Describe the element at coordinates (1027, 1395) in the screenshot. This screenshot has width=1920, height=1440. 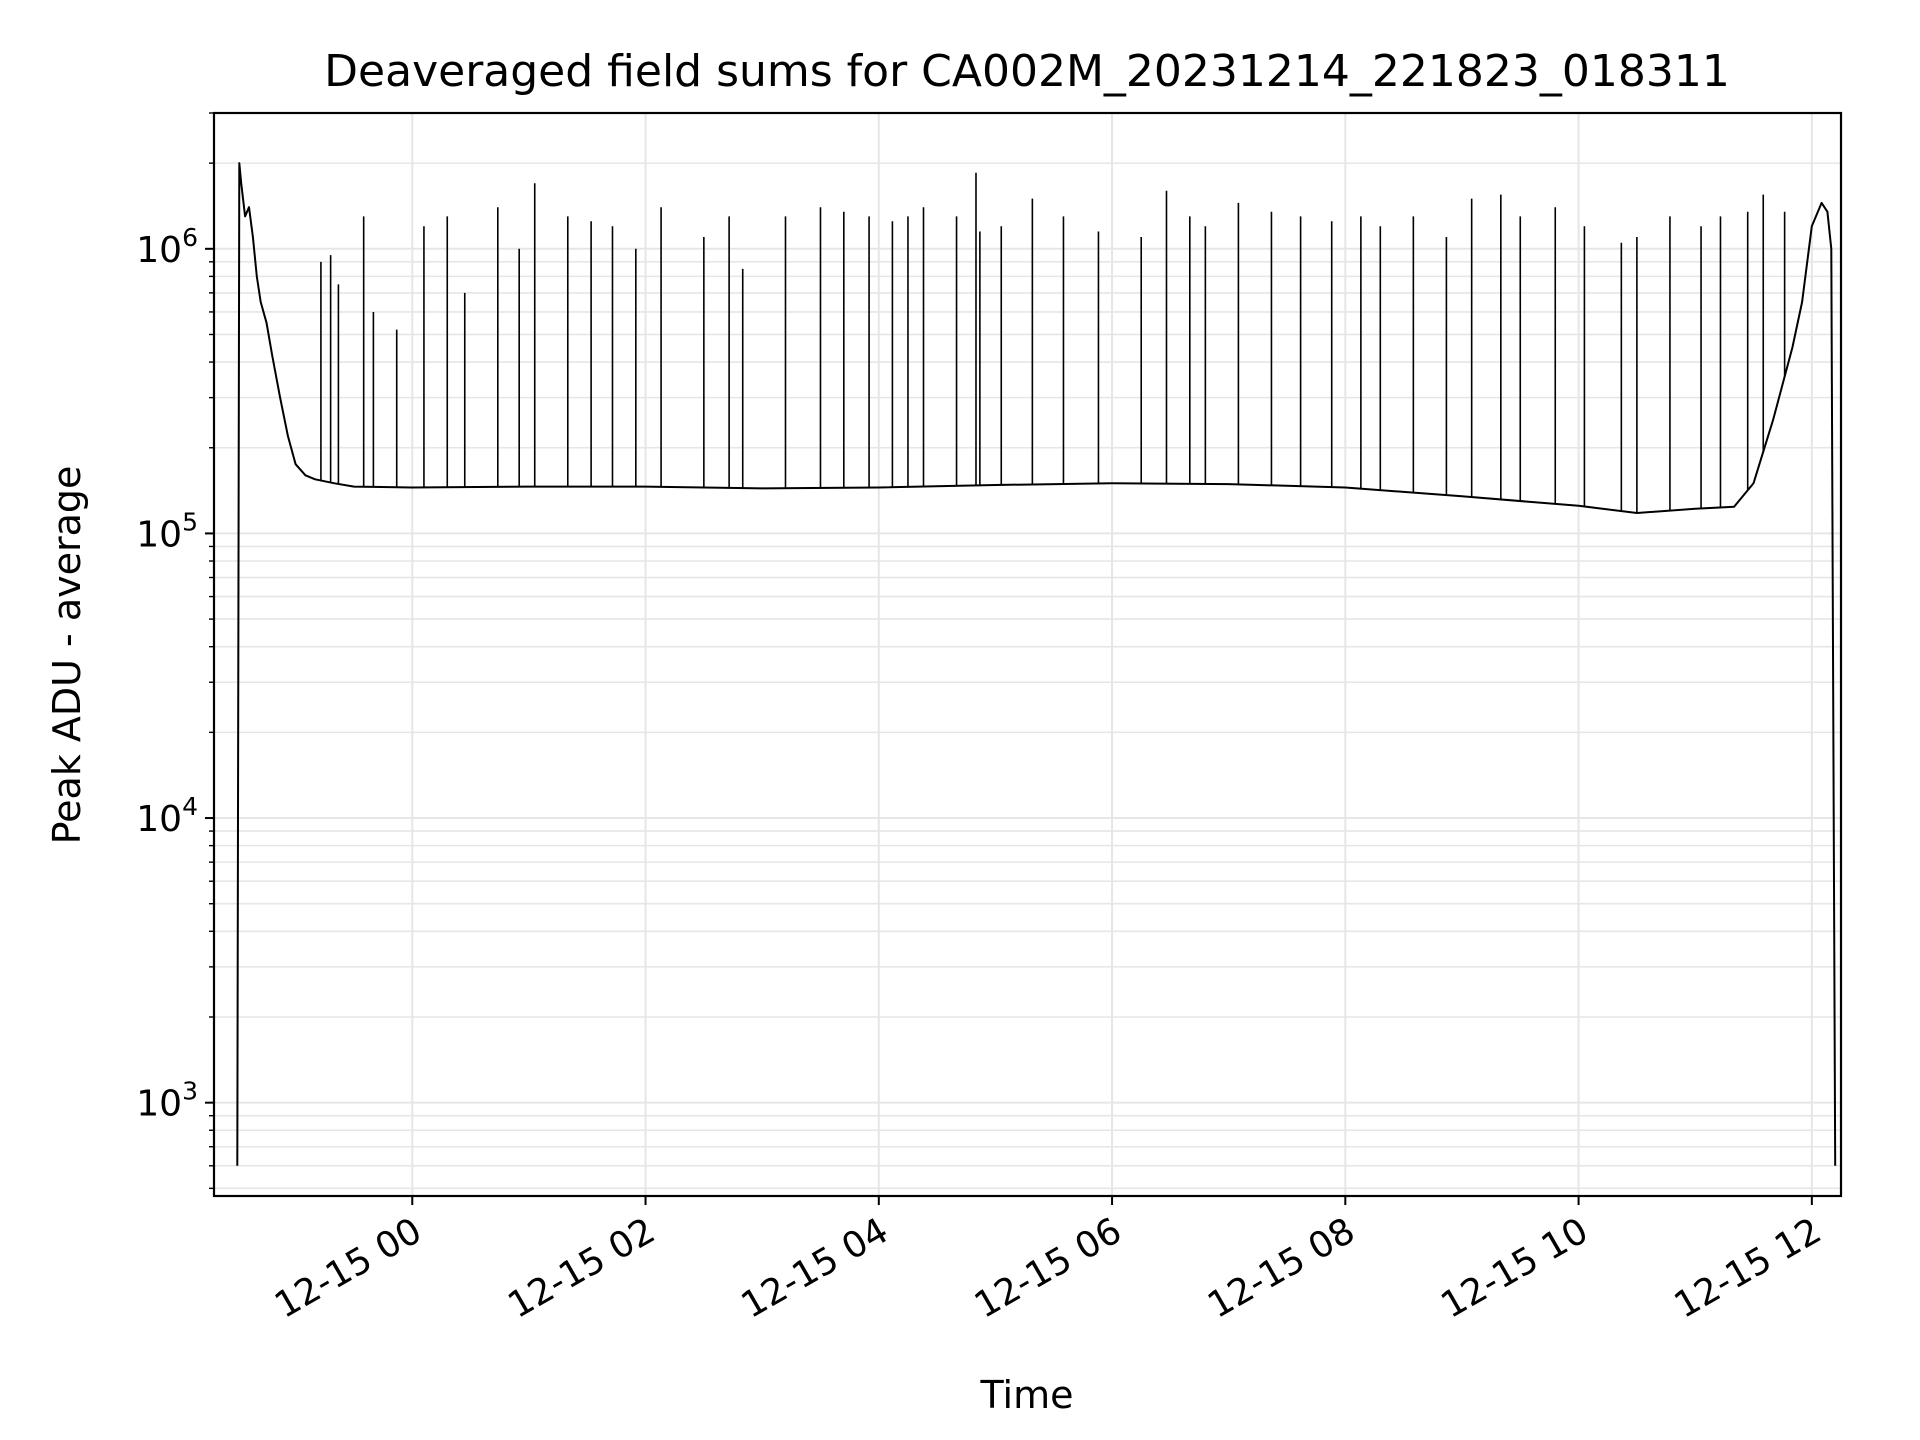
I see `x-axis-label: Time` at that location.